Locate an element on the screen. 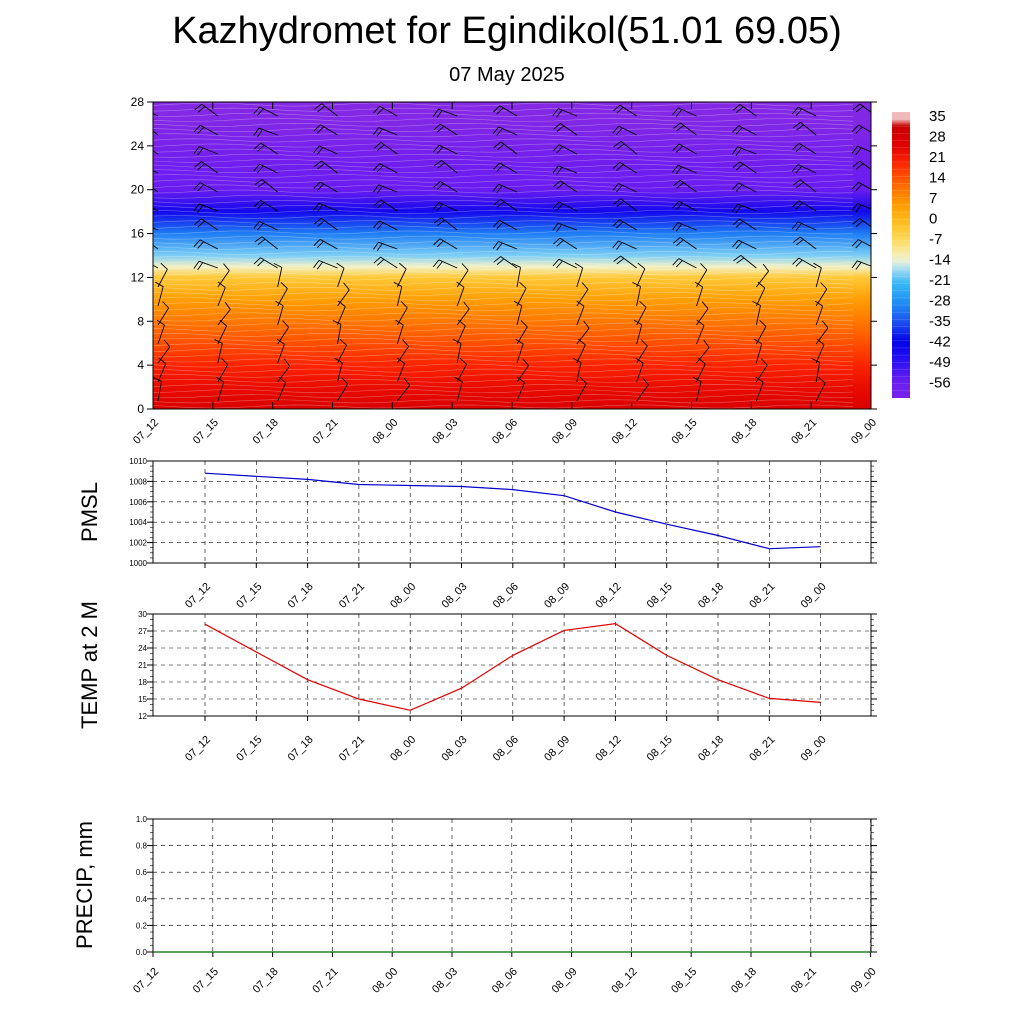 The width and height of the screenshot is (1024, 1024). x-tick-label: 07_12 is located at coordinates (146, 981).